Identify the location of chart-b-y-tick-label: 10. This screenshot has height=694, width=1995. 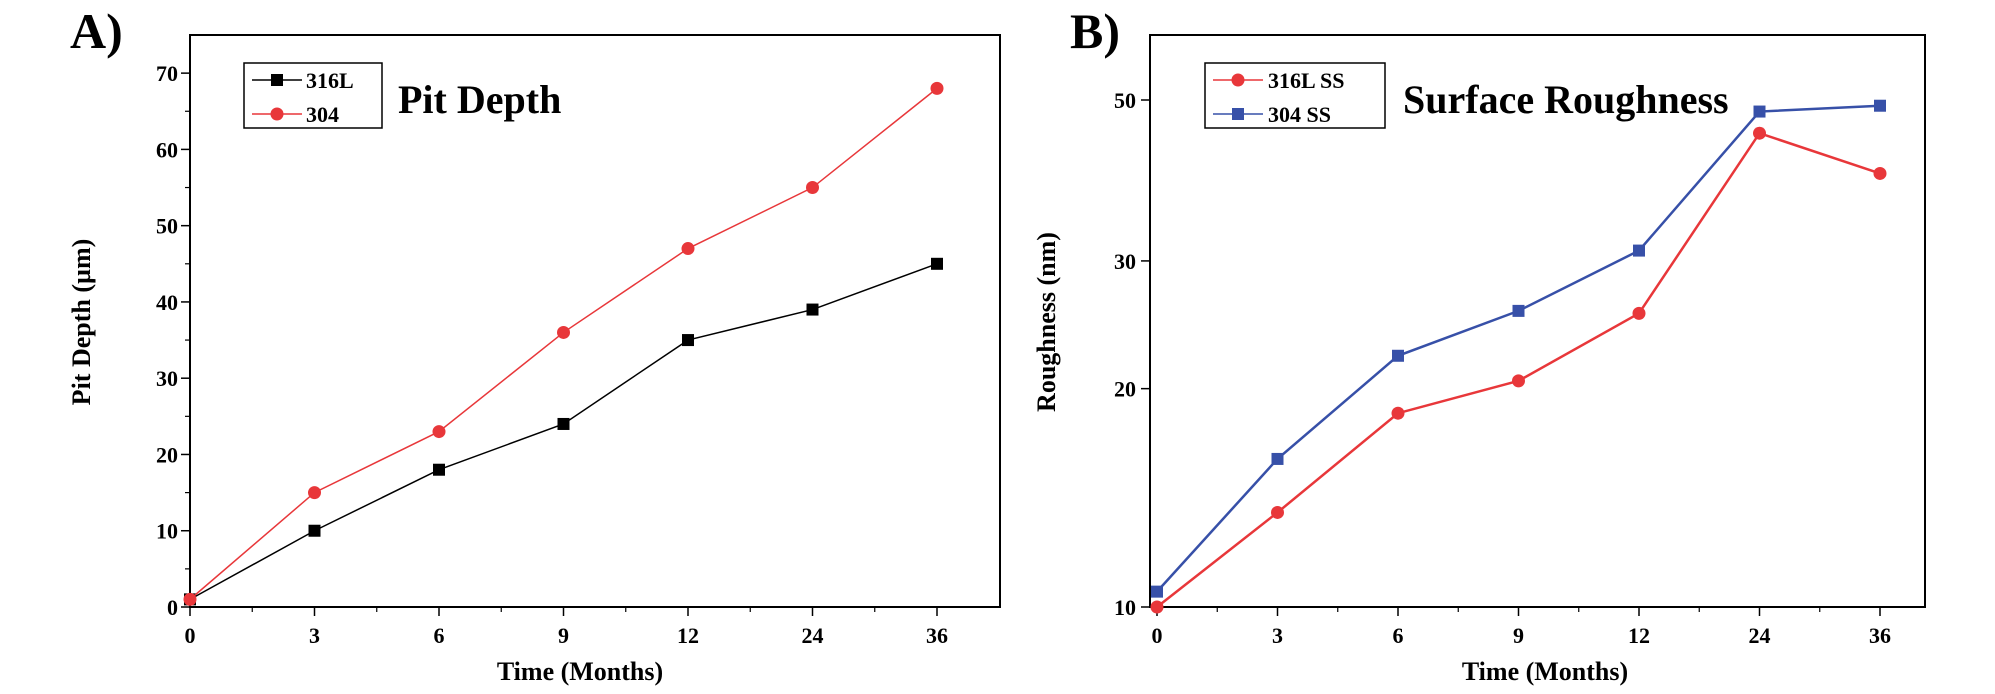
(1125, 607).